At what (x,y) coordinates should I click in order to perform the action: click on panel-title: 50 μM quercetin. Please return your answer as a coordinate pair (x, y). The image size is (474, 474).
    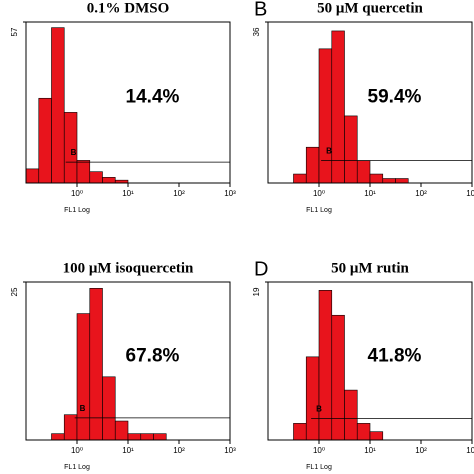
    Looking at the image, I should click on (370, 8).